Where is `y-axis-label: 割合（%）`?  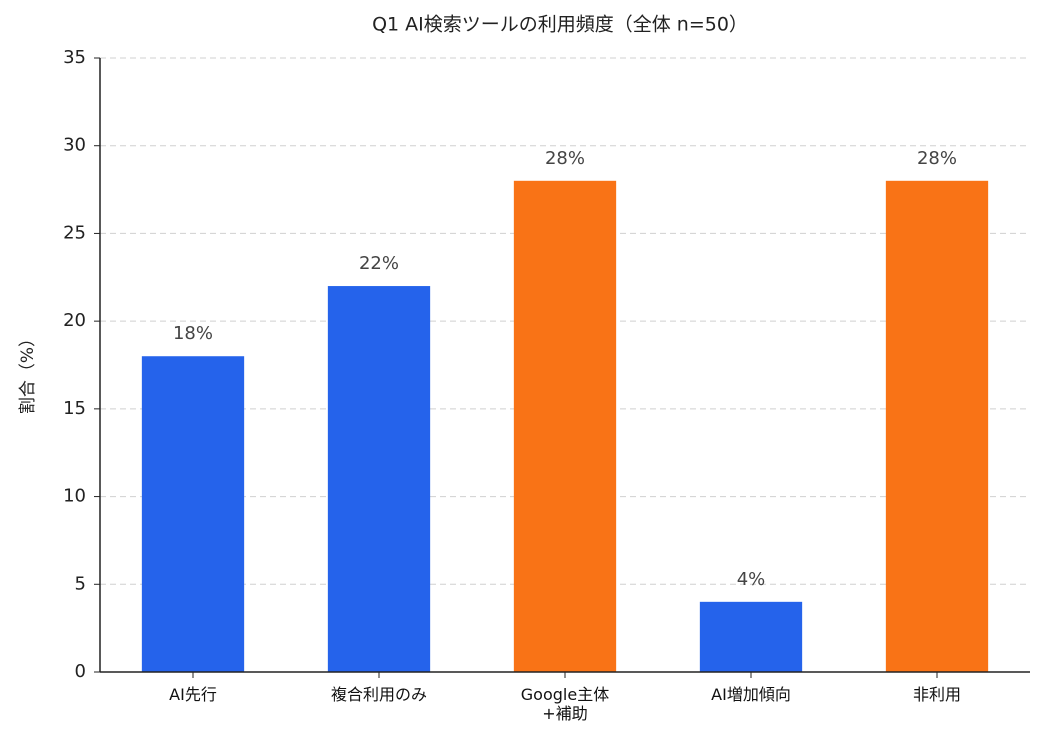
y-axis-label: 割合（%） is located at coordinates (28, 372).